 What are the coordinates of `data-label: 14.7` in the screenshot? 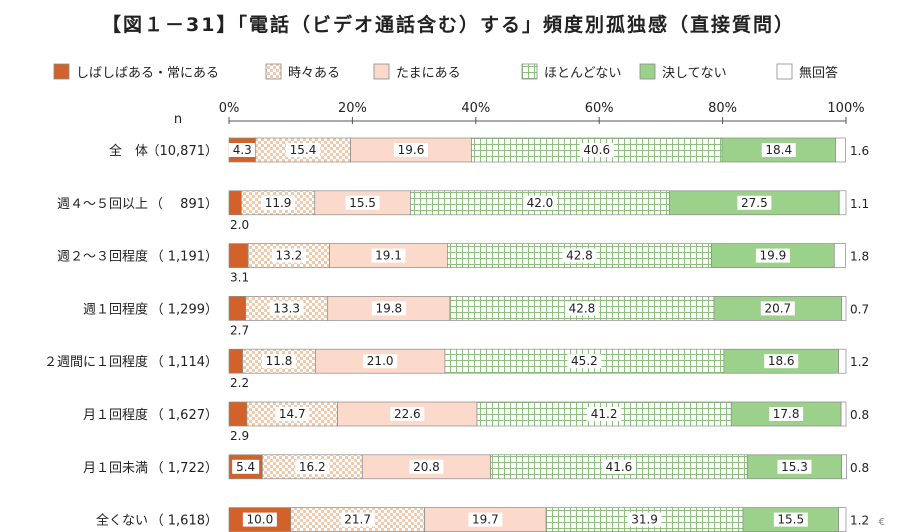 It's located at (292, 414).